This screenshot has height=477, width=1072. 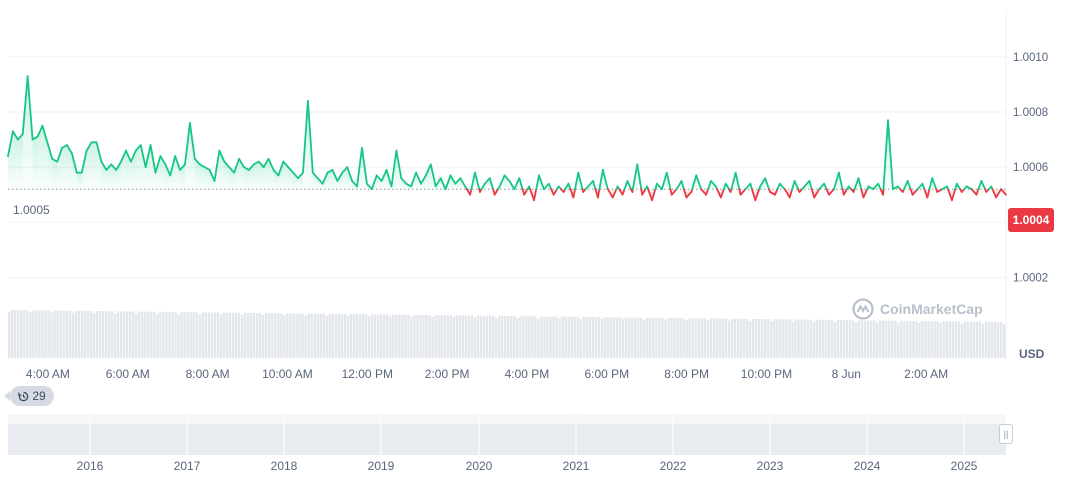 What do you see at coordinates (381, 466) in the screenshot?
I see `history-year-label: 2019` at bounding box center [381, 466].